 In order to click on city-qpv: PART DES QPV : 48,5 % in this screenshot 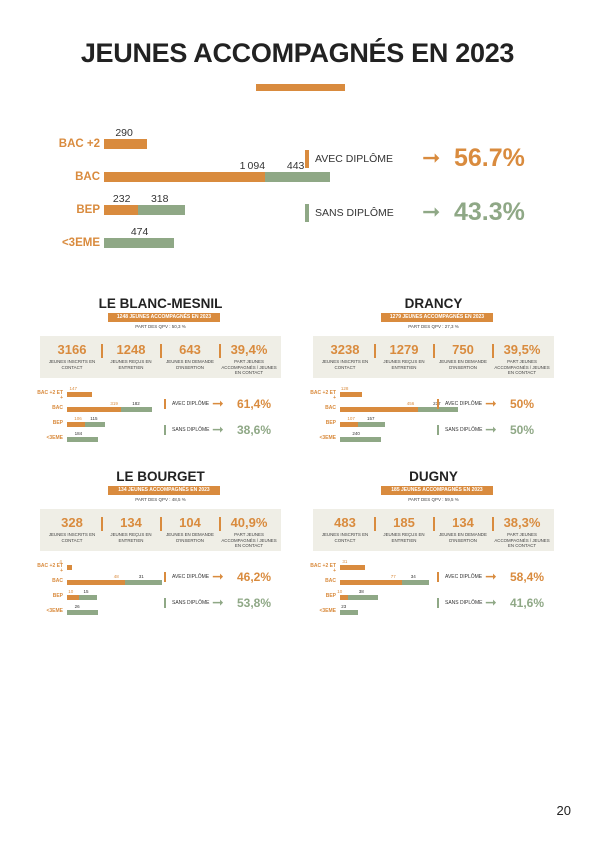, I will do `click(160, 499)`.